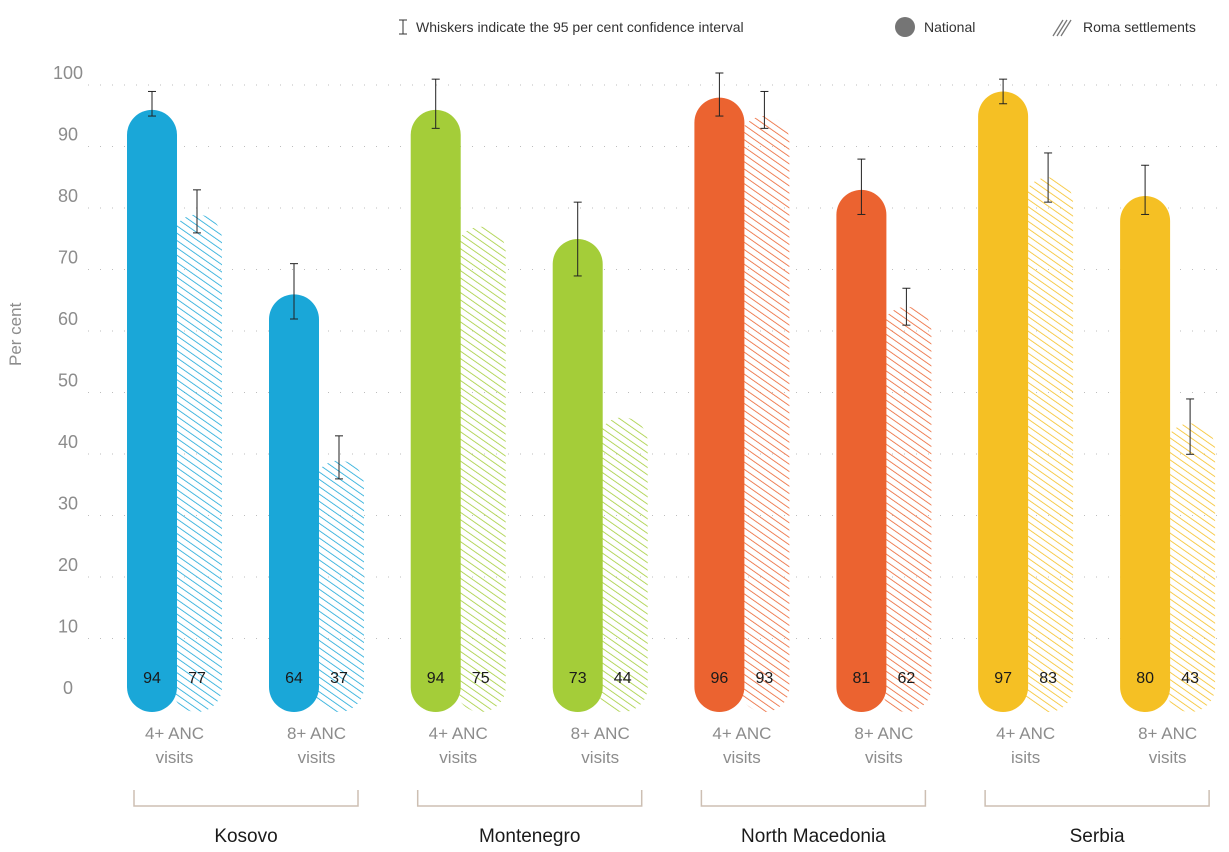 This screenshot has height=852, width=1229. I want to click on roma-value-label: 43, so click(1190, 678).